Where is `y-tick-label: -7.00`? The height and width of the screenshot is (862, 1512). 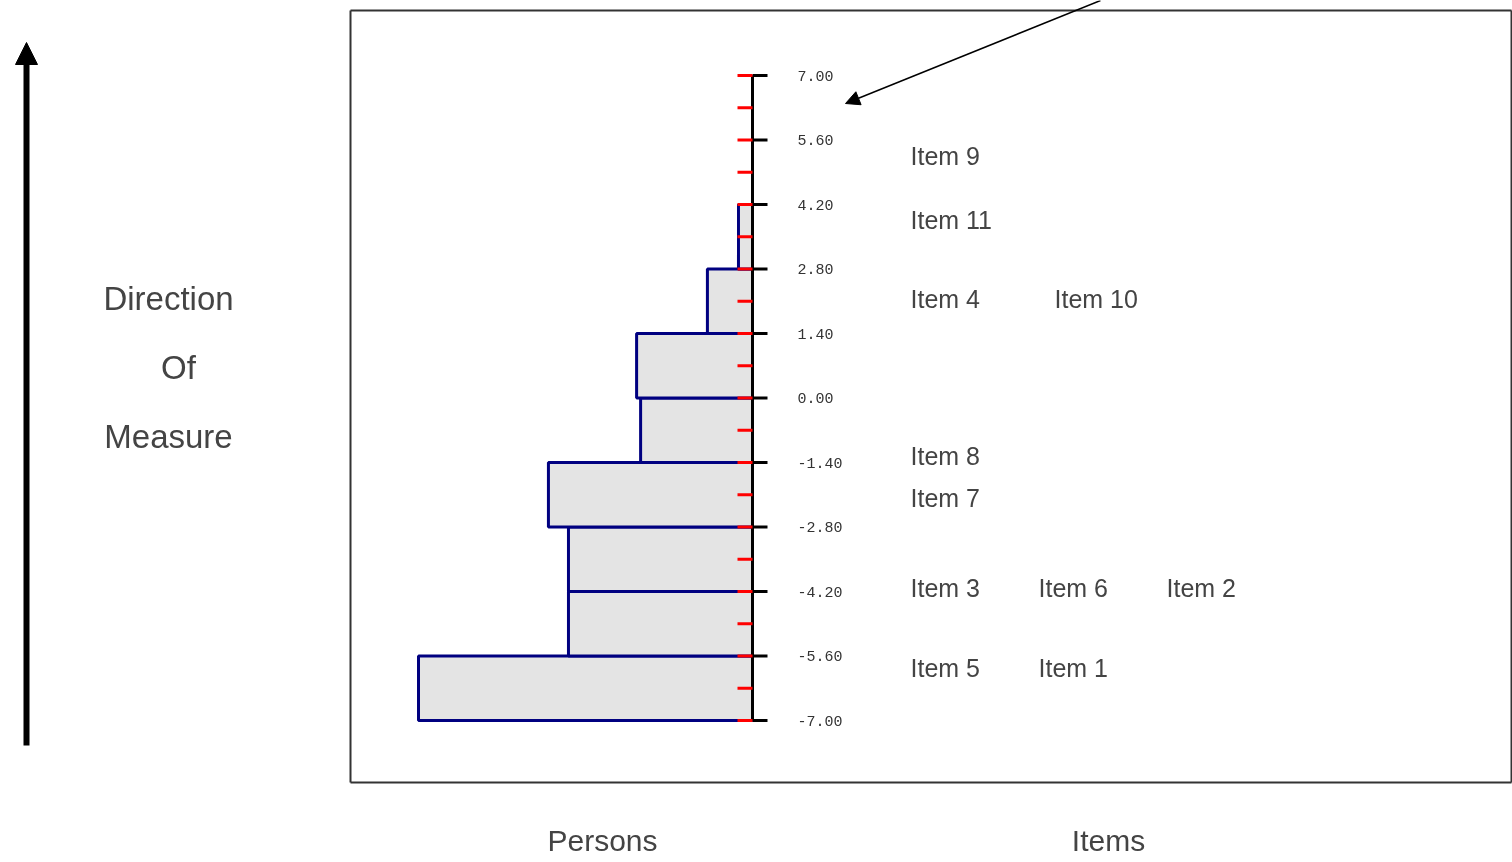 y-tick-label: -7.00 is located at coordinates (820, 722).